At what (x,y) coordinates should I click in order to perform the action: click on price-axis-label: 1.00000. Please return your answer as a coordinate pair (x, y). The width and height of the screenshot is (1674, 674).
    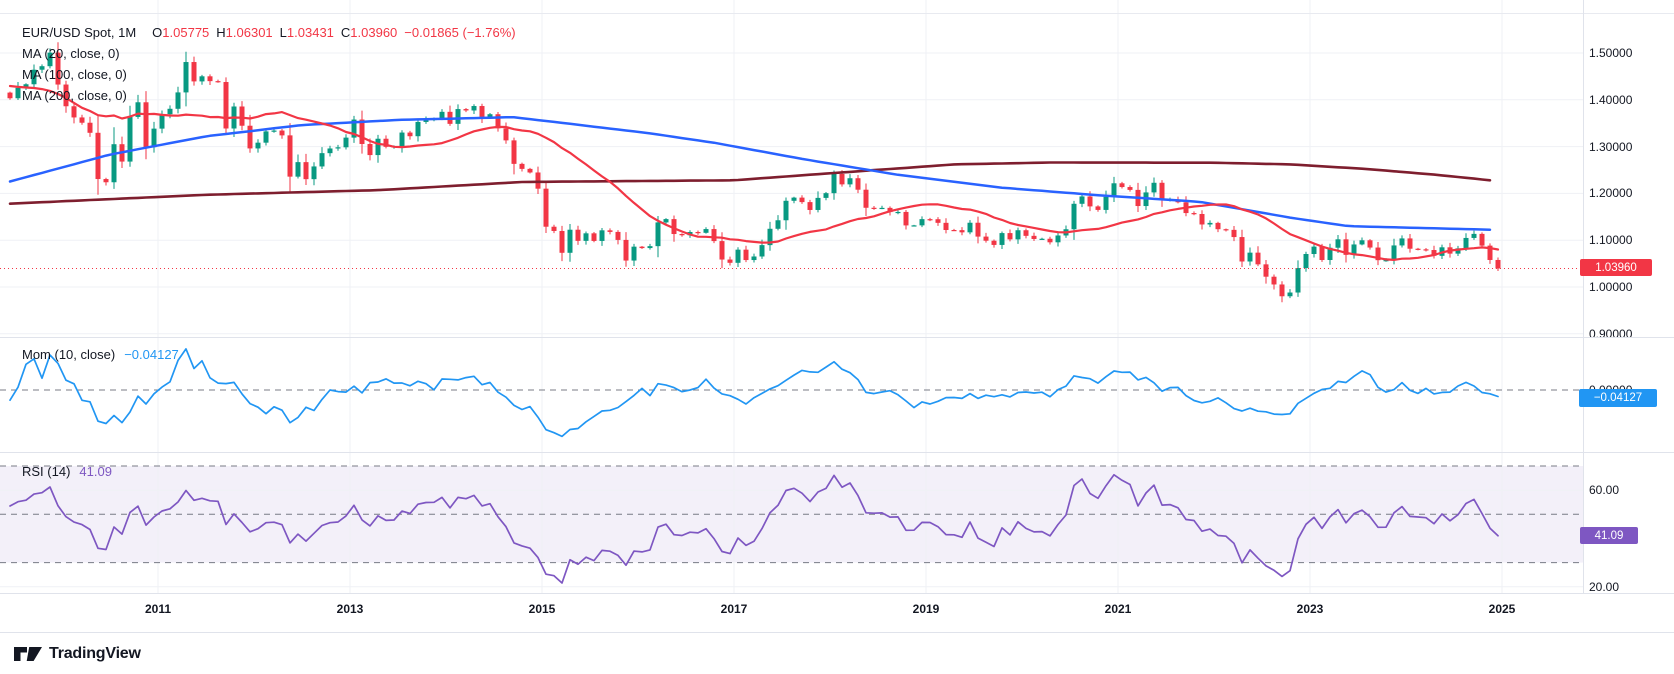
    Looking at the image, I should click on (1611, 287).